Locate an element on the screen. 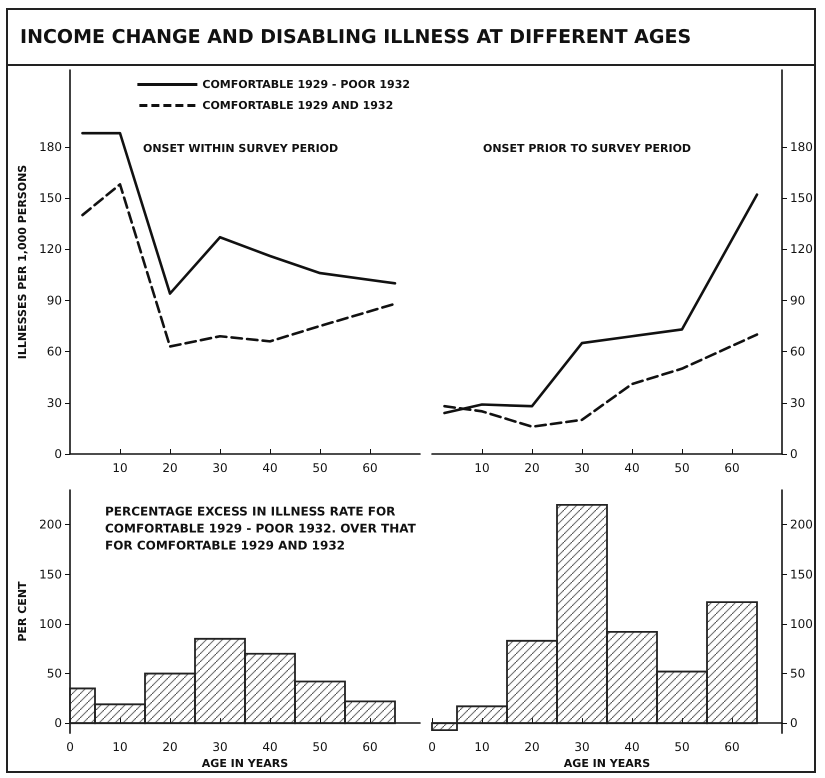 This screenshot has height=778, width=825. y-axis-title: ILLNESSES PER 1,000 PERSONS is located at coordinates (23, 262).